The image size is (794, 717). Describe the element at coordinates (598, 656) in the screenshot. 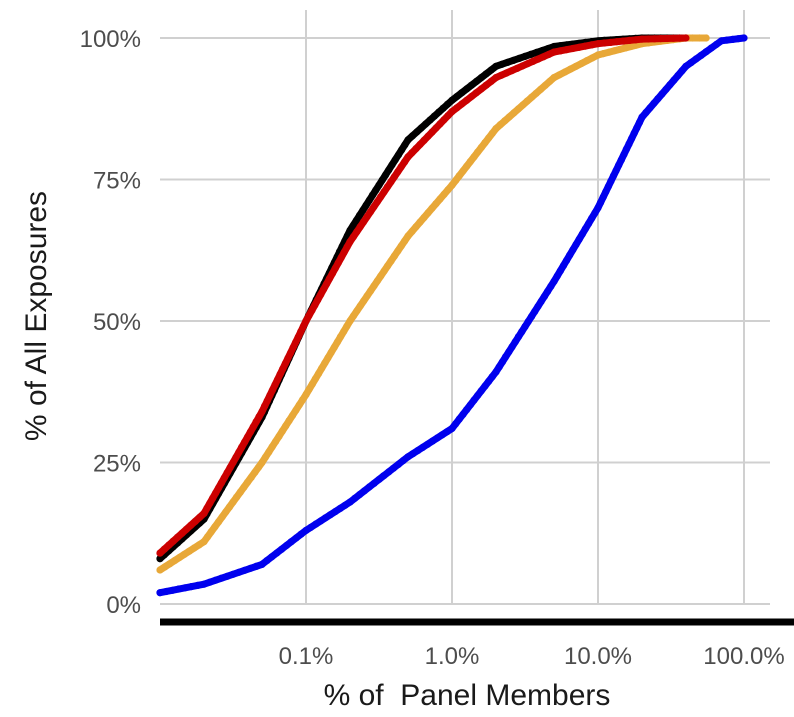

I see `x-tick-label: 10.0%` at that location.